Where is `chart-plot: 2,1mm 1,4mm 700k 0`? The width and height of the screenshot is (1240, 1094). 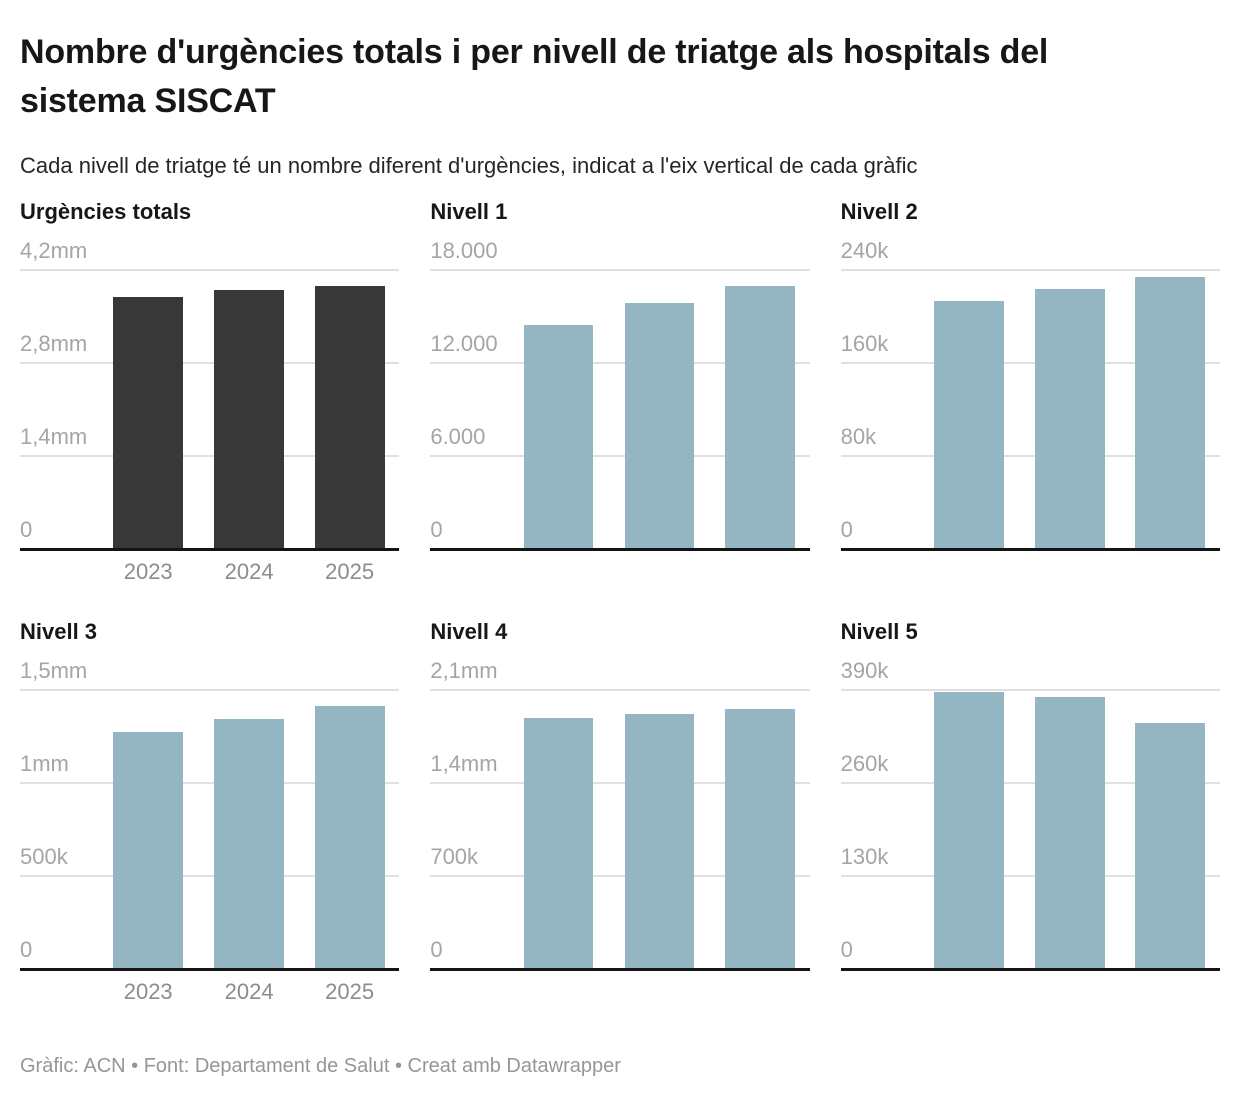
chart-plot: 2,1mm 1,4mm 700k 0 is located at coordinates (620, 815).